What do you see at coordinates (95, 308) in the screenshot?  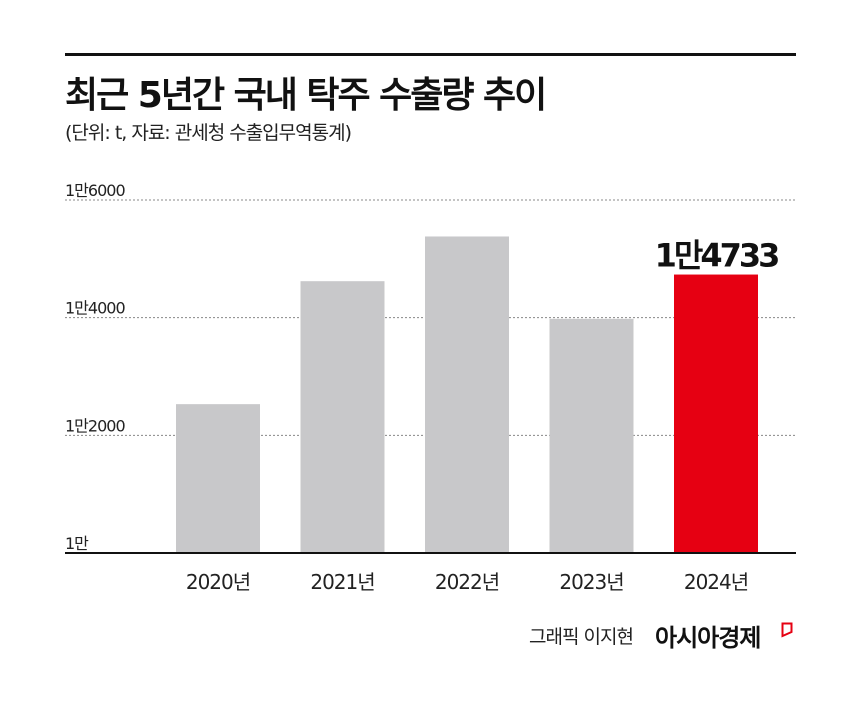 I see `y-tick-label: 1만4000` at bounding box center [95, 308].